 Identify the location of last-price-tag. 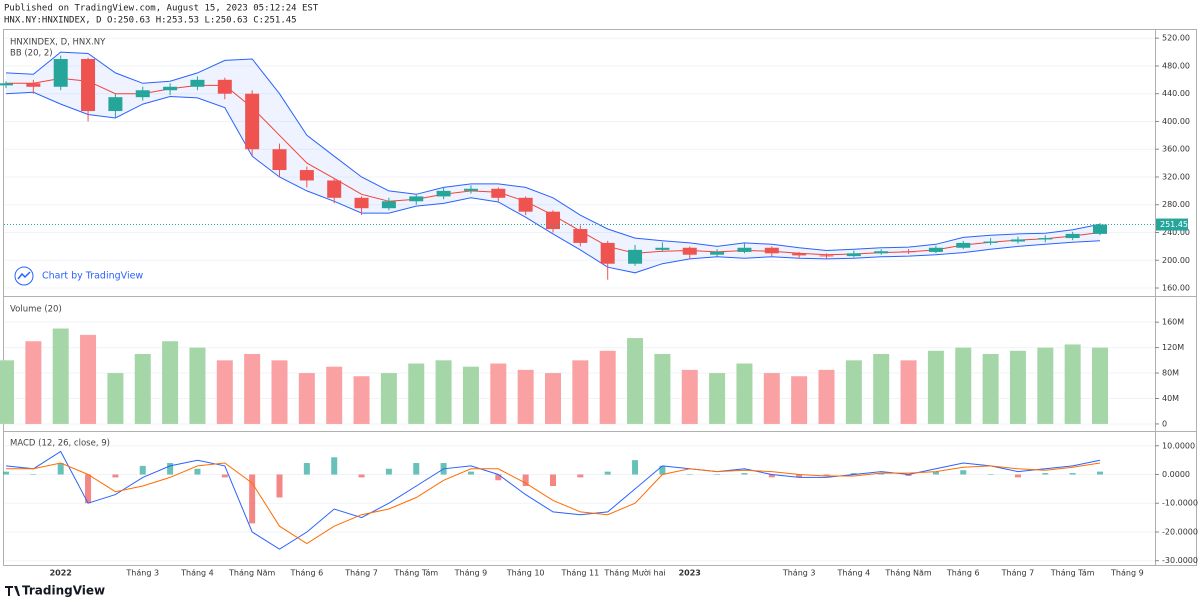
(1172, 224).